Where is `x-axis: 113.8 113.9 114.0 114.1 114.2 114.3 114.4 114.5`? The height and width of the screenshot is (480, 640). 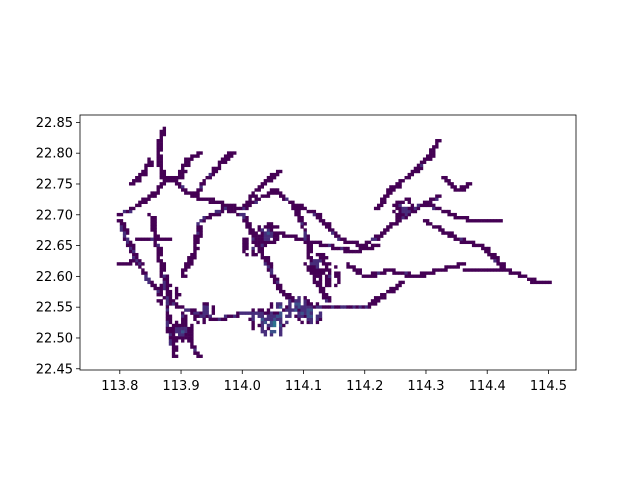
x-axis: 113.8 113.9 114.0 114.1 114.2 114.3 114.4 114.5 is located at coordinates (334, 382).